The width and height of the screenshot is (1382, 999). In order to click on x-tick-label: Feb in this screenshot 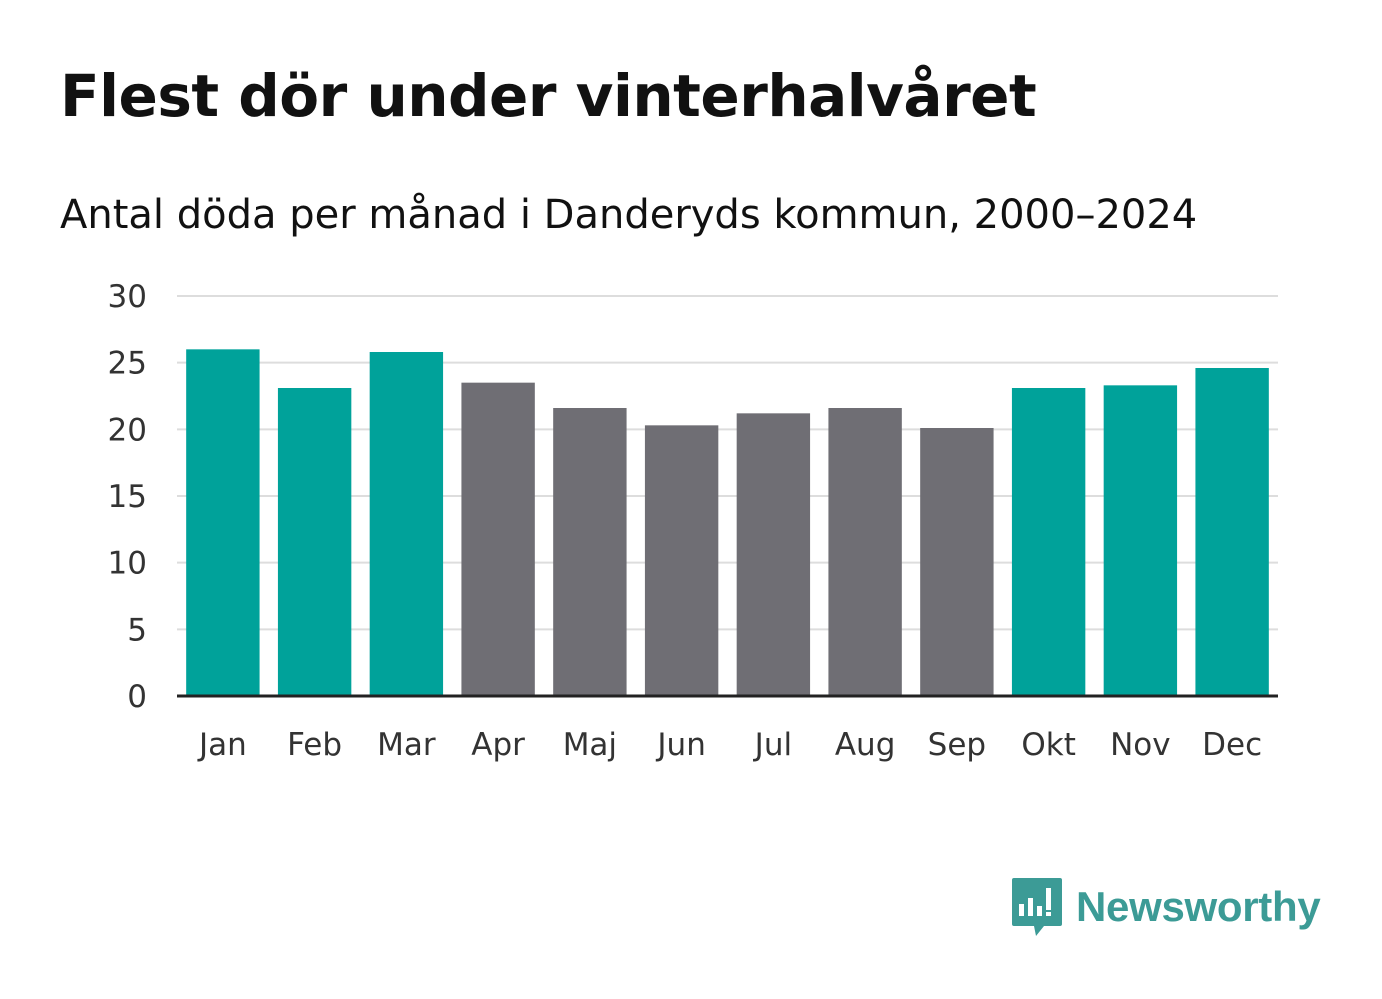, I will do `click(314, 745)`.